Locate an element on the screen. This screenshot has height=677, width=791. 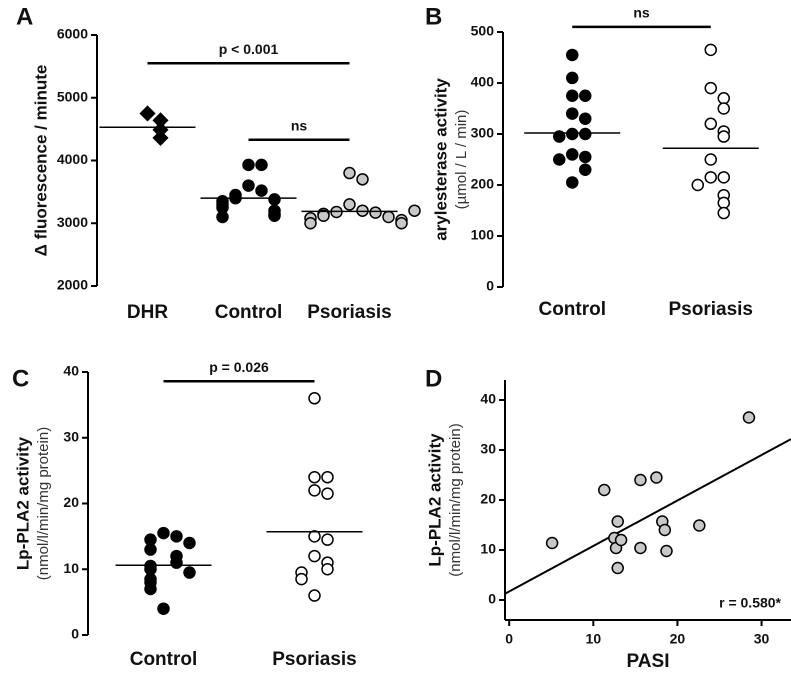
y-tick-label: 6000 is located at coordinates (72, 34).